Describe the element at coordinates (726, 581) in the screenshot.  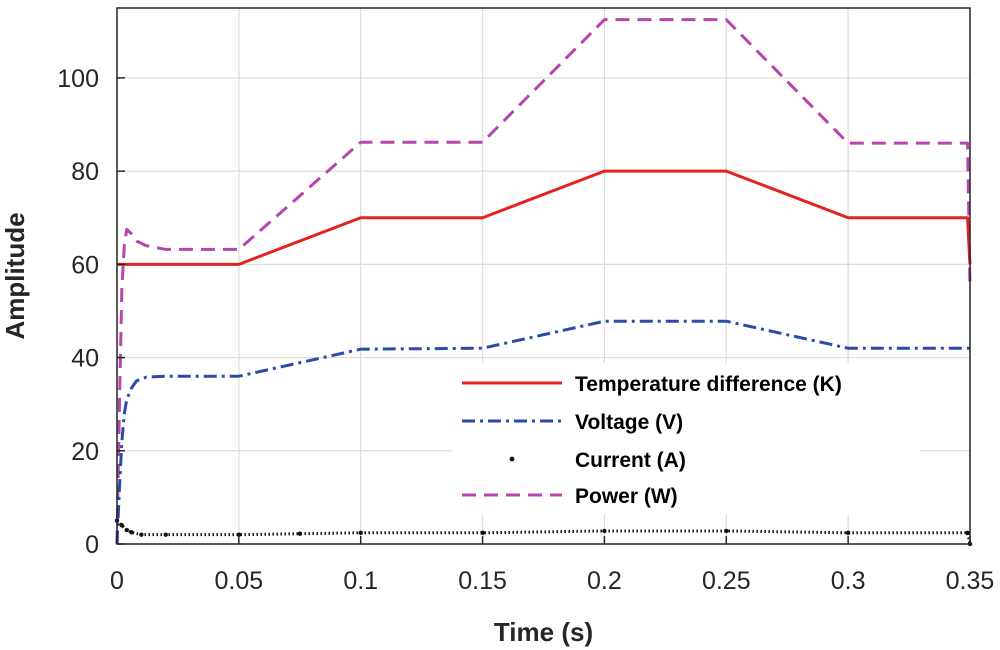
I see `x-tick-label: 0.25` at that location.